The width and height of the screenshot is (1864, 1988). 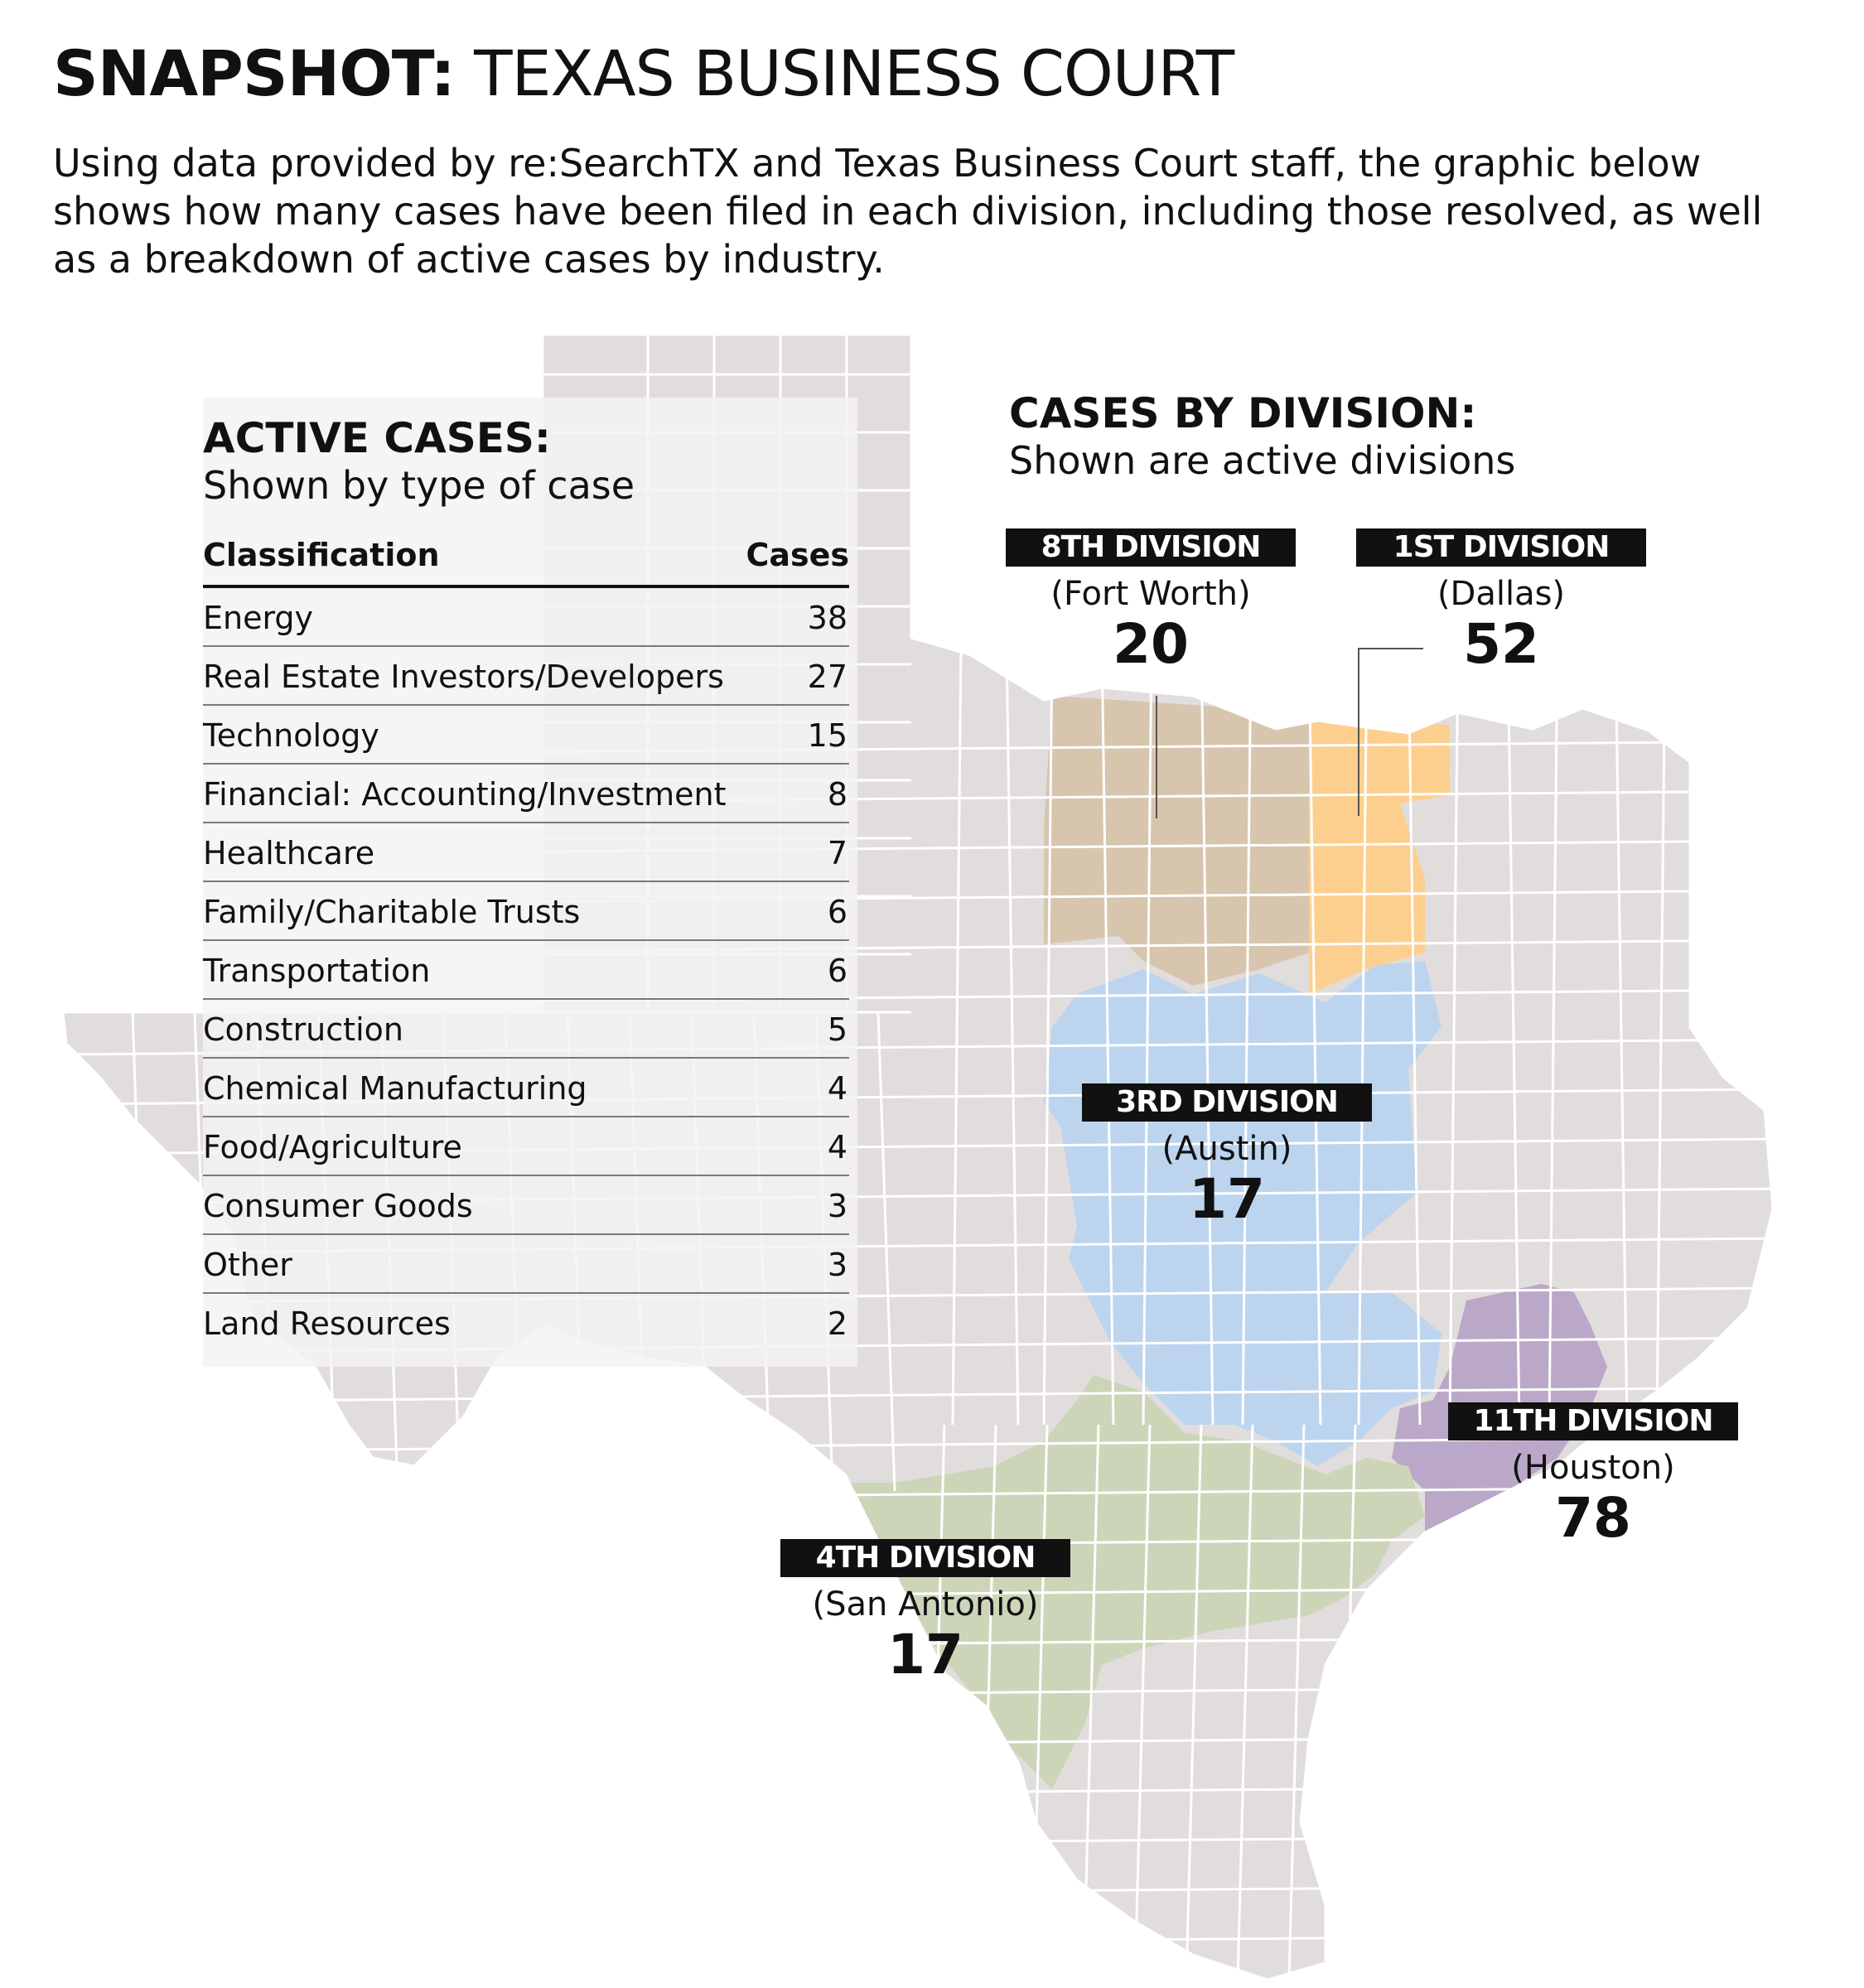 I want to click on table-row: Chemical Manufacturing 4, so click(x=526, y=1088).